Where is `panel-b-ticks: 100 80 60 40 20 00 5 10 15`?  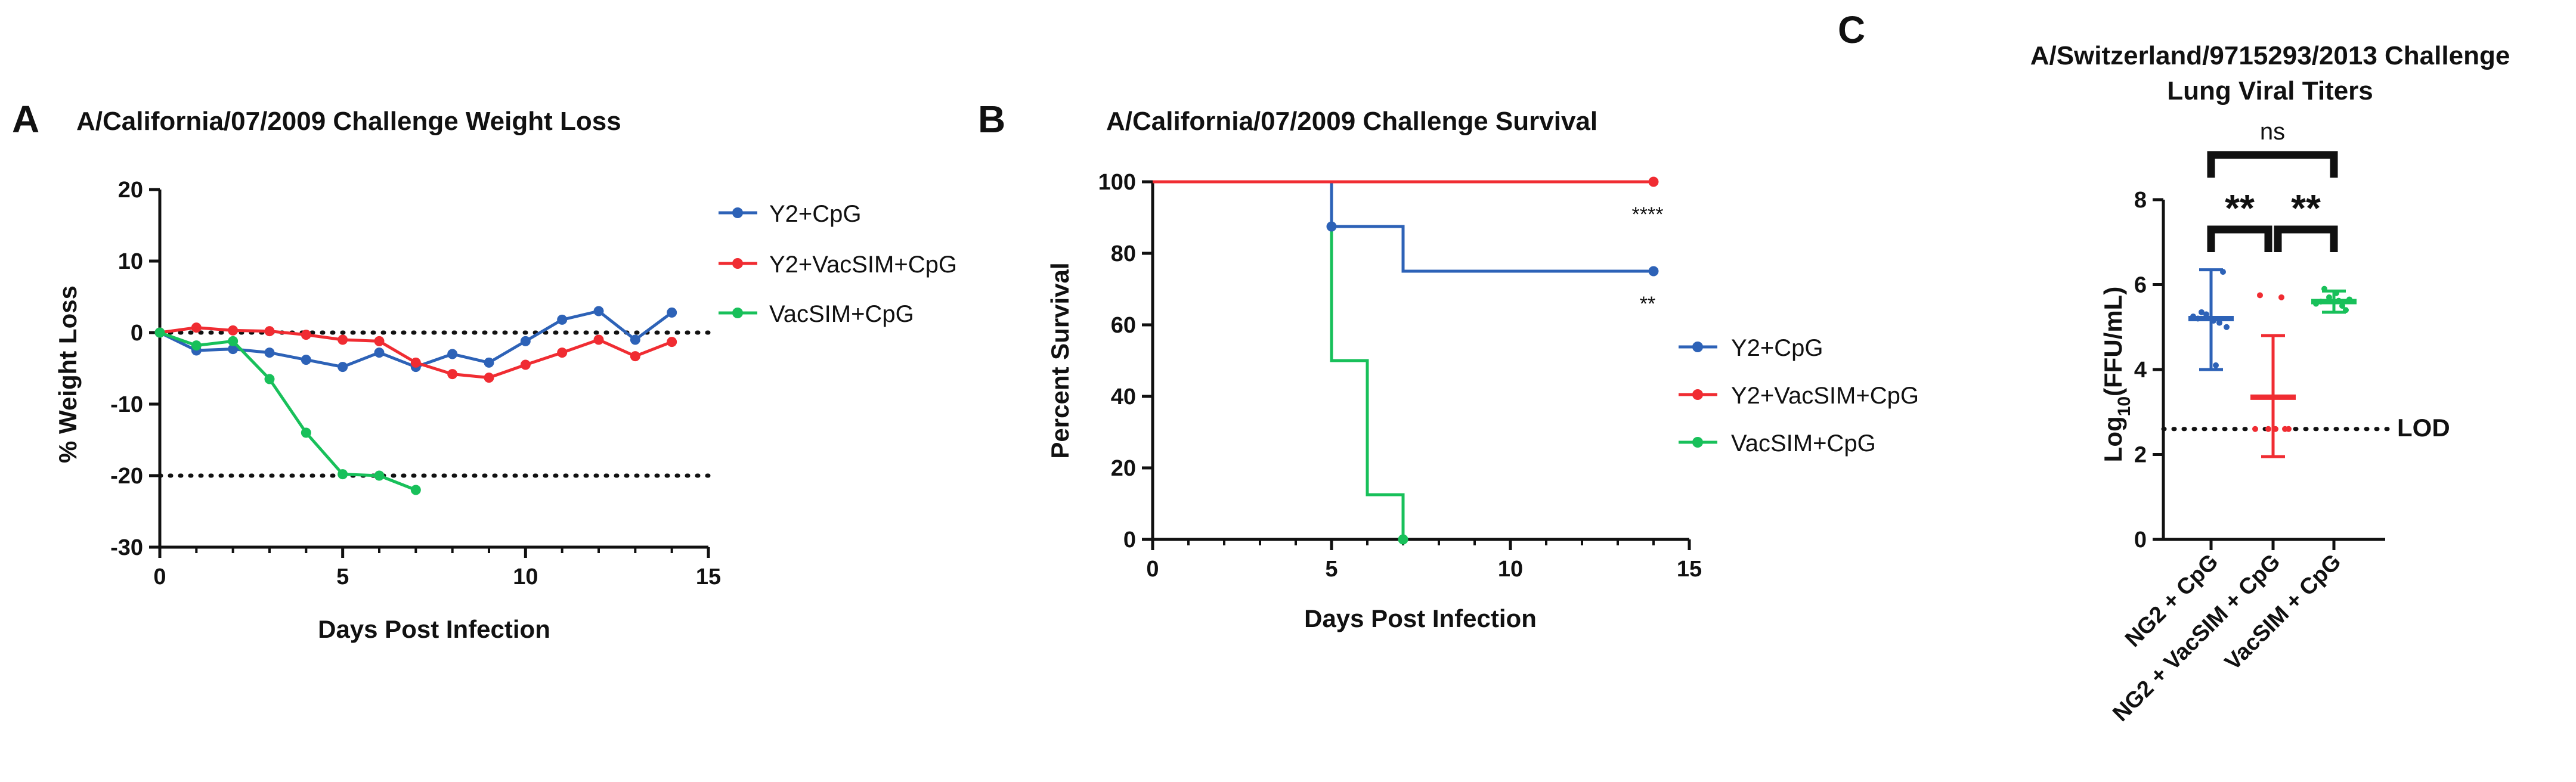
panel-b-ticks: 100 80 60 40 20 00 5 10 15 is located at coordinates (1400, 376).